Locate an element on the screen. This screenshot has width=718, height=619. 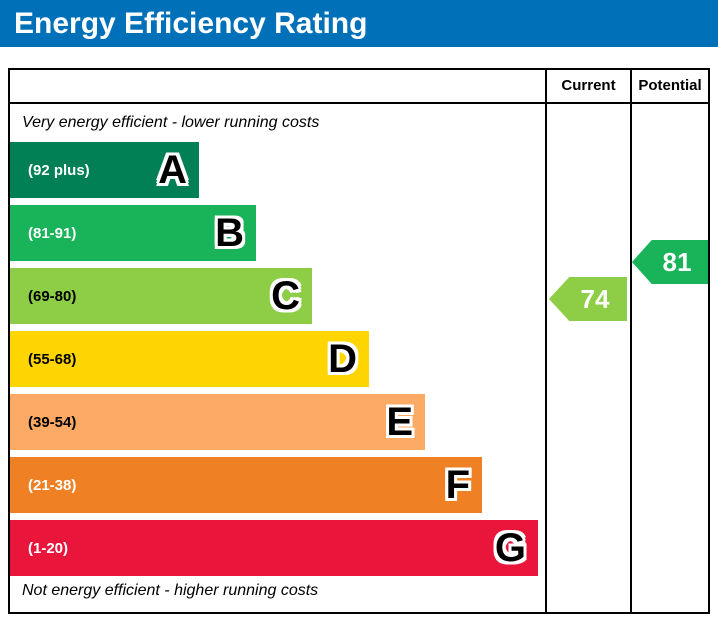
band-b-range-label: (81-91) is located at coordinates (52, 233).